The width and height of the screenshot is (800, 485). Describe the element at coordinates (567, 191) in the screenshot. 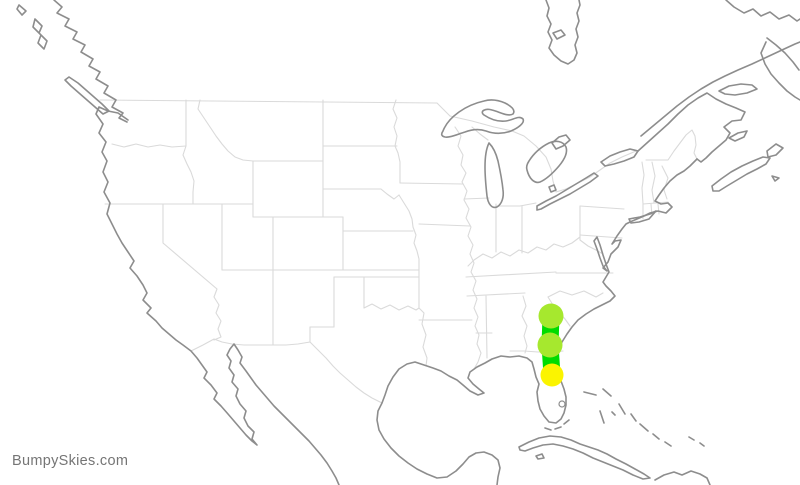

I see `lake-erie` at that location.